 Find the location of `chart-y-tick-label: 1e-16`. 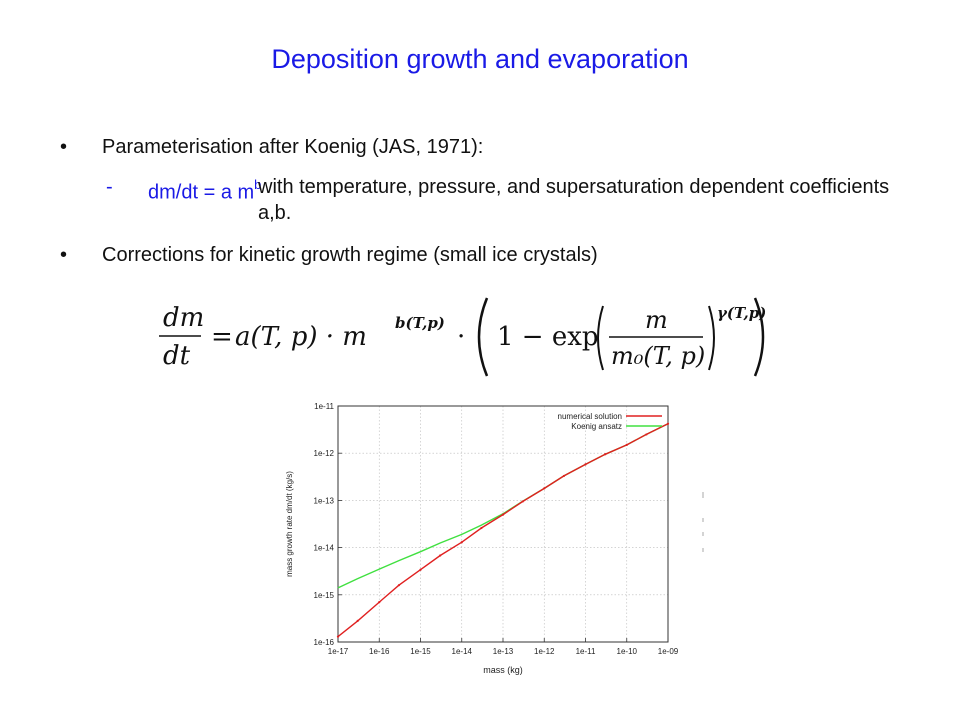

chart-y-tick-label: 1e-16 is located at coordinates (324, 642).